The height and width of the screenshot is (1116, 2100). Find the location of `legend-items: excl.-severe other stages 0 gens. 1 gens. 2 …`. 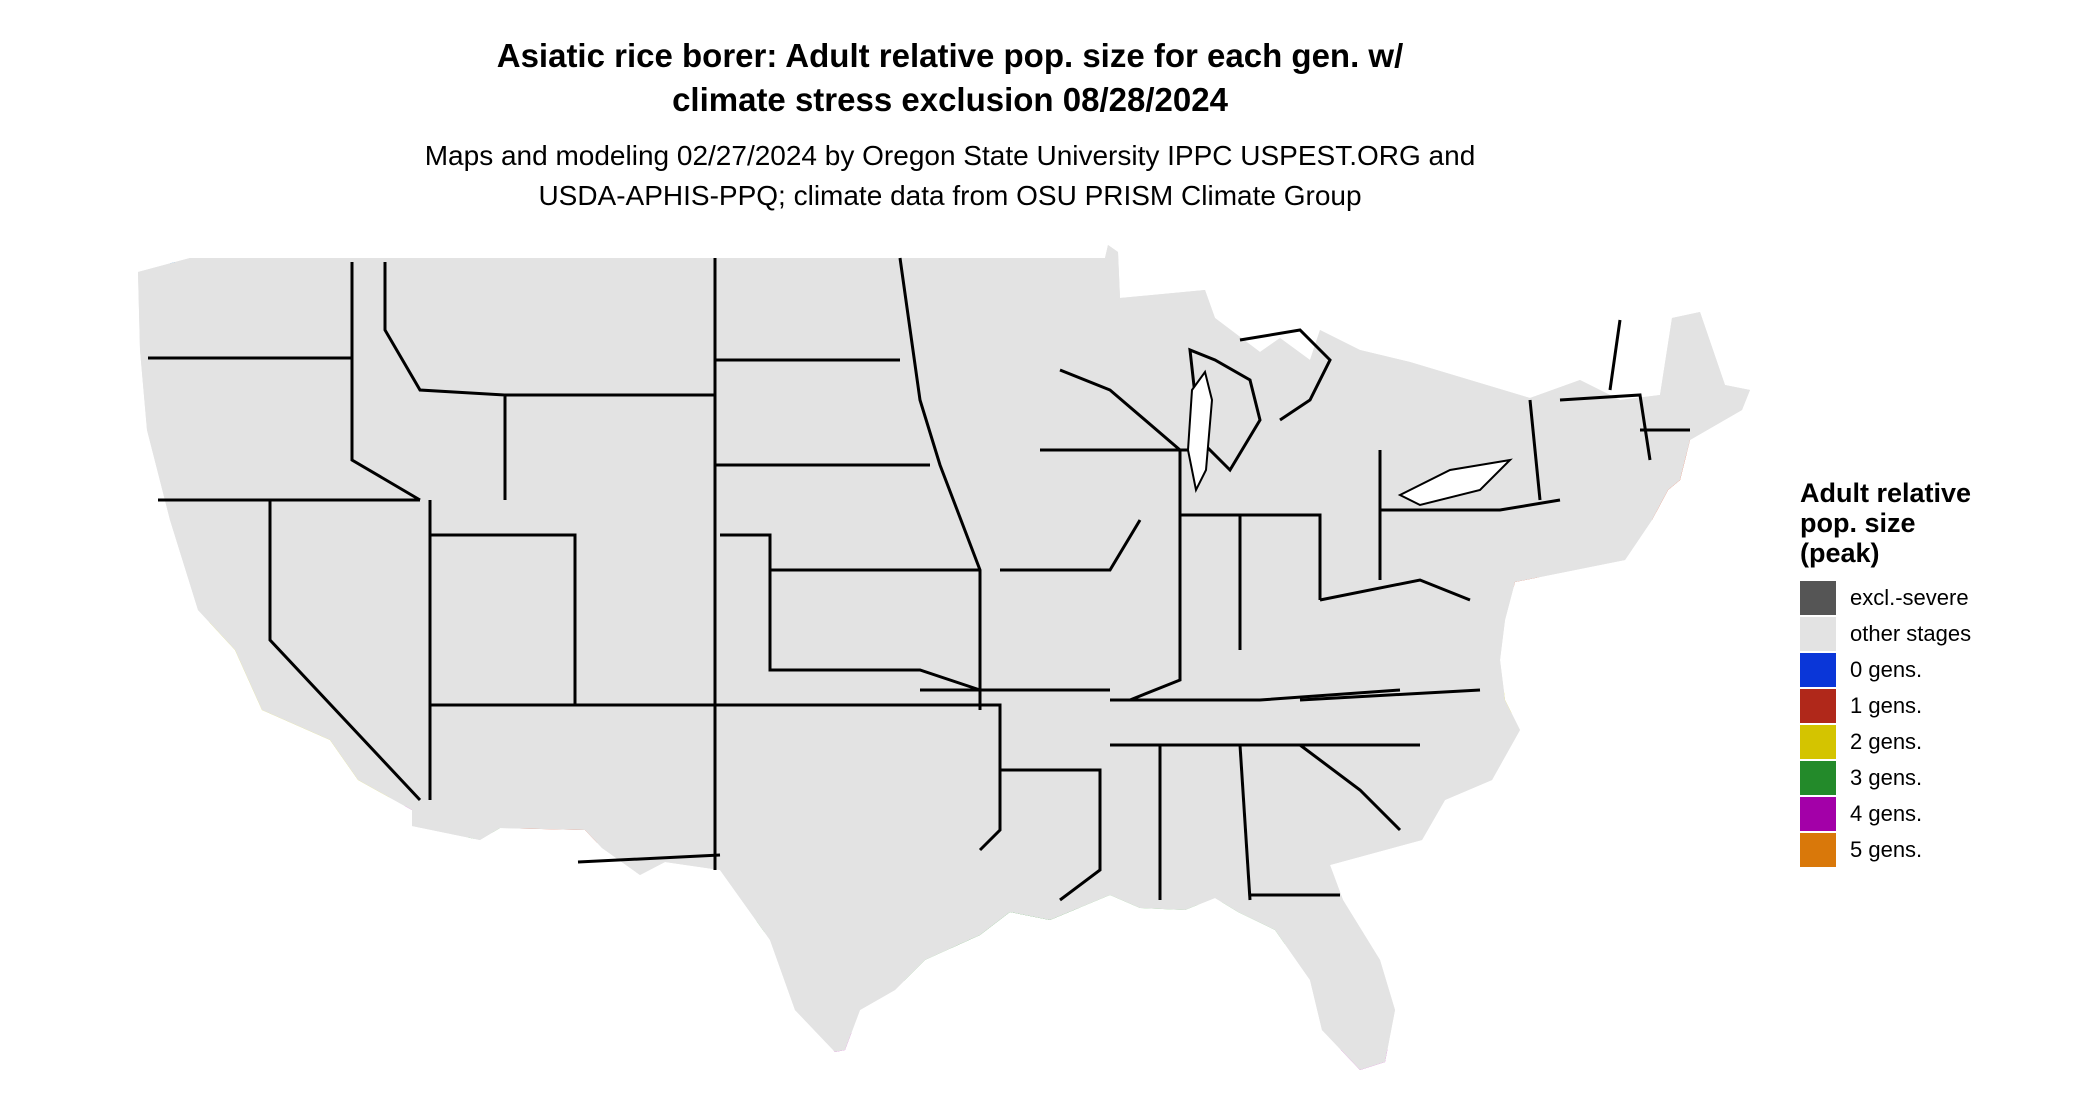

legend-items: excl.-severe other stages 0 gens. 1 gens. 2 … is located at coordinates (1945, 724).